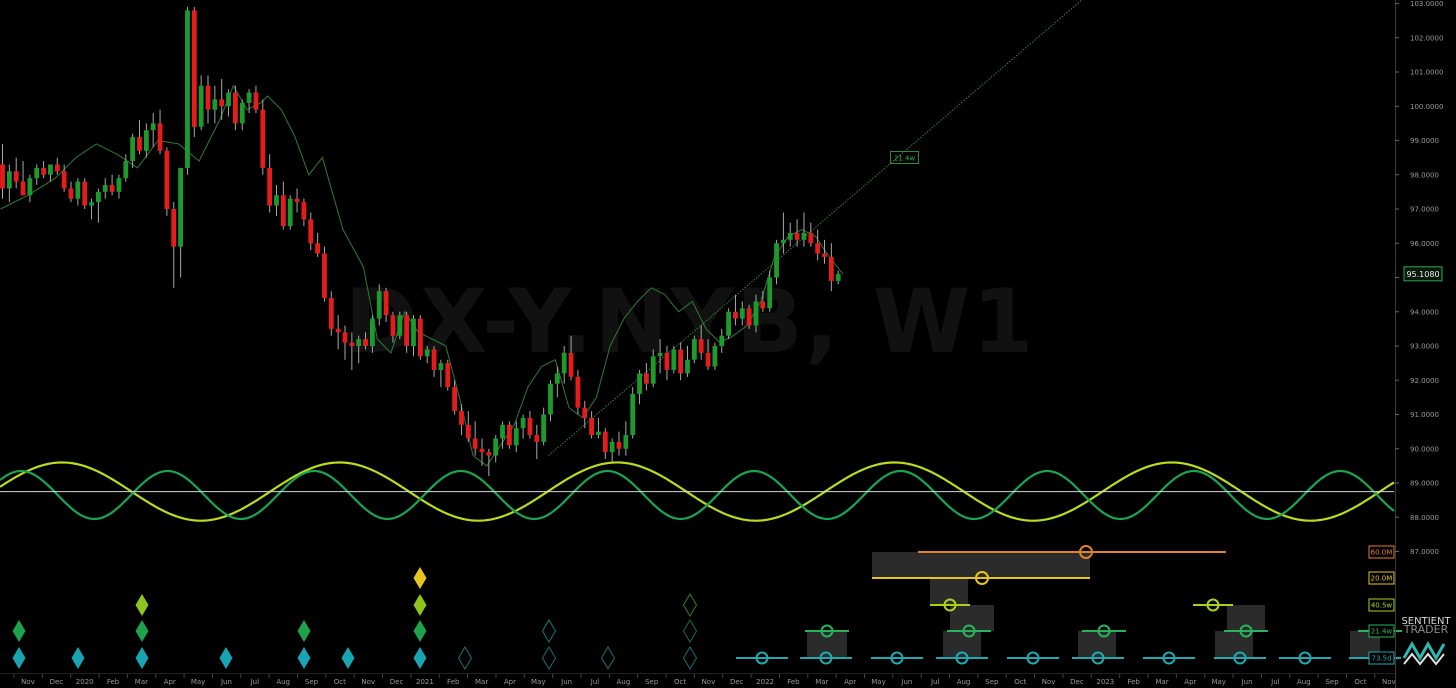 The width and height of the screenshot is (1456, 688). What do you see at coordinates (793, 682) in the screenshot?
I see `time-tick-label: Feb` at bounding box center [793, 682].